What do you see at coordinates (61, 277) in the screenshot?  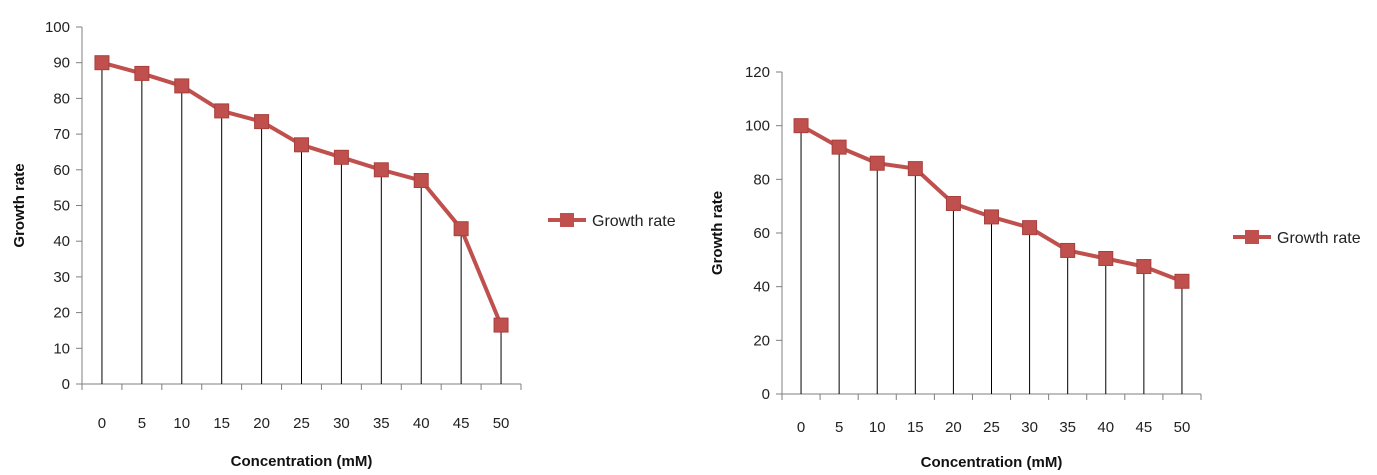 I see `y-tick-label: 30` at bounding box center [61, 277].